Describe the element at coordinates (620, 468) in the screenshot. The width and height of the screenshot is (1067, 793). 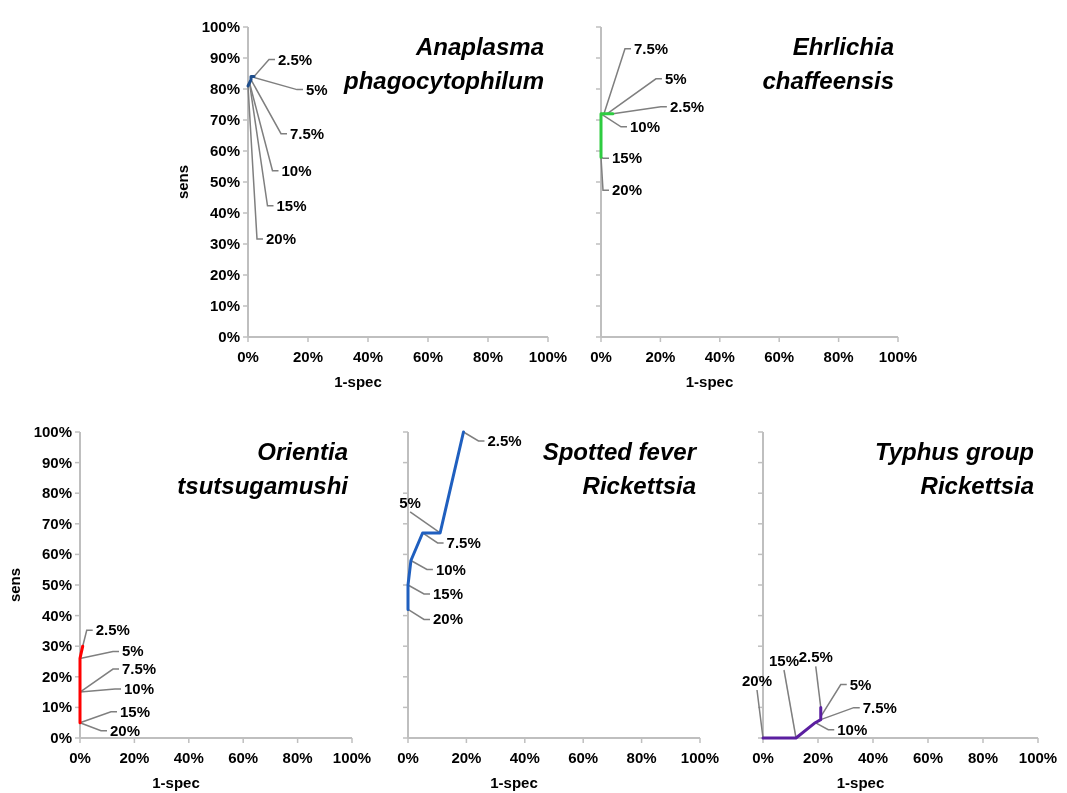
I see `text: Spotted fever Rickettsia` at that location.